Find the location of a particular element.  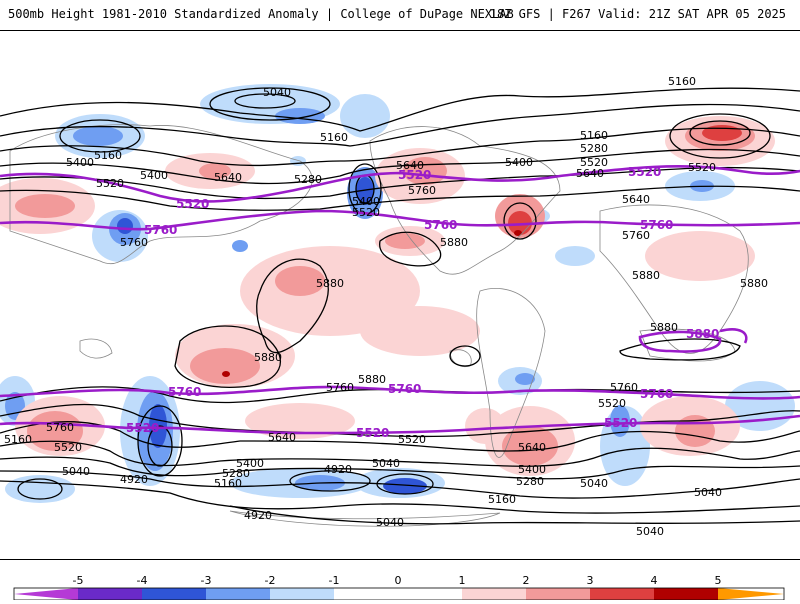

colorbar-swatch-neg5 is located at coordinates (46, 594).